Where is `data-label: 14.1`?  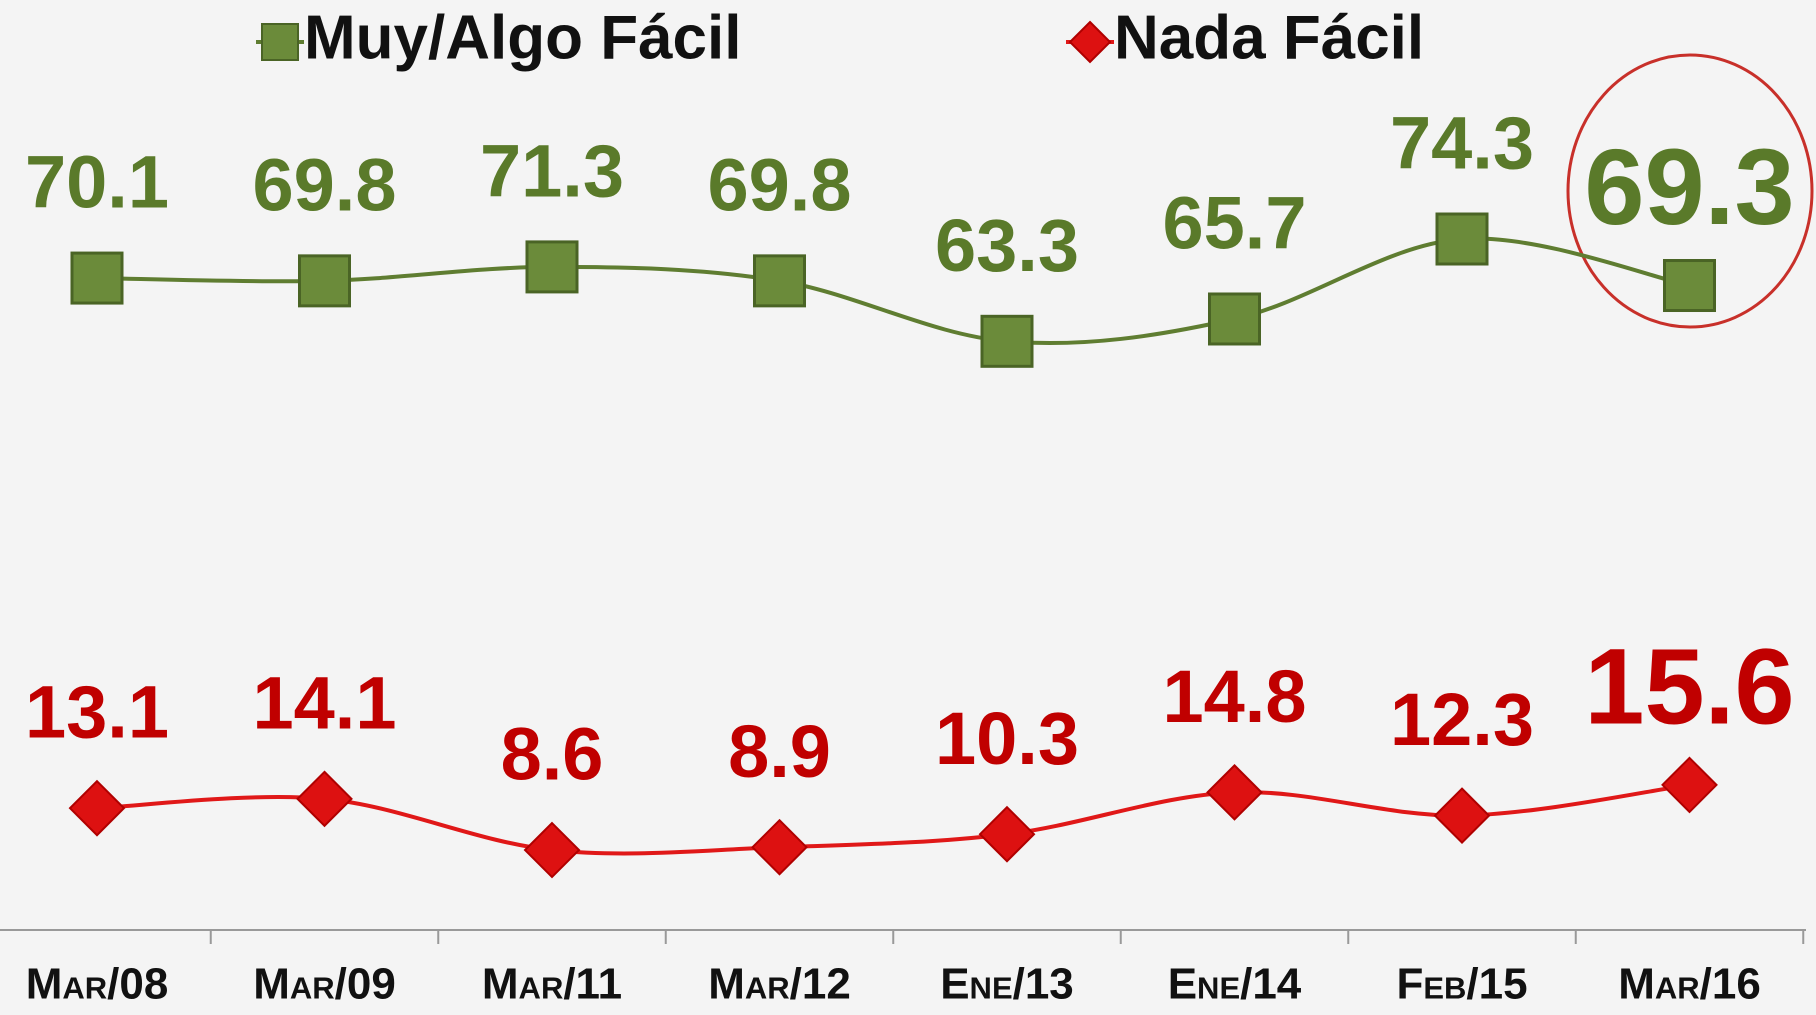
data-label: 14.1 is located at coordinates (324, 702).